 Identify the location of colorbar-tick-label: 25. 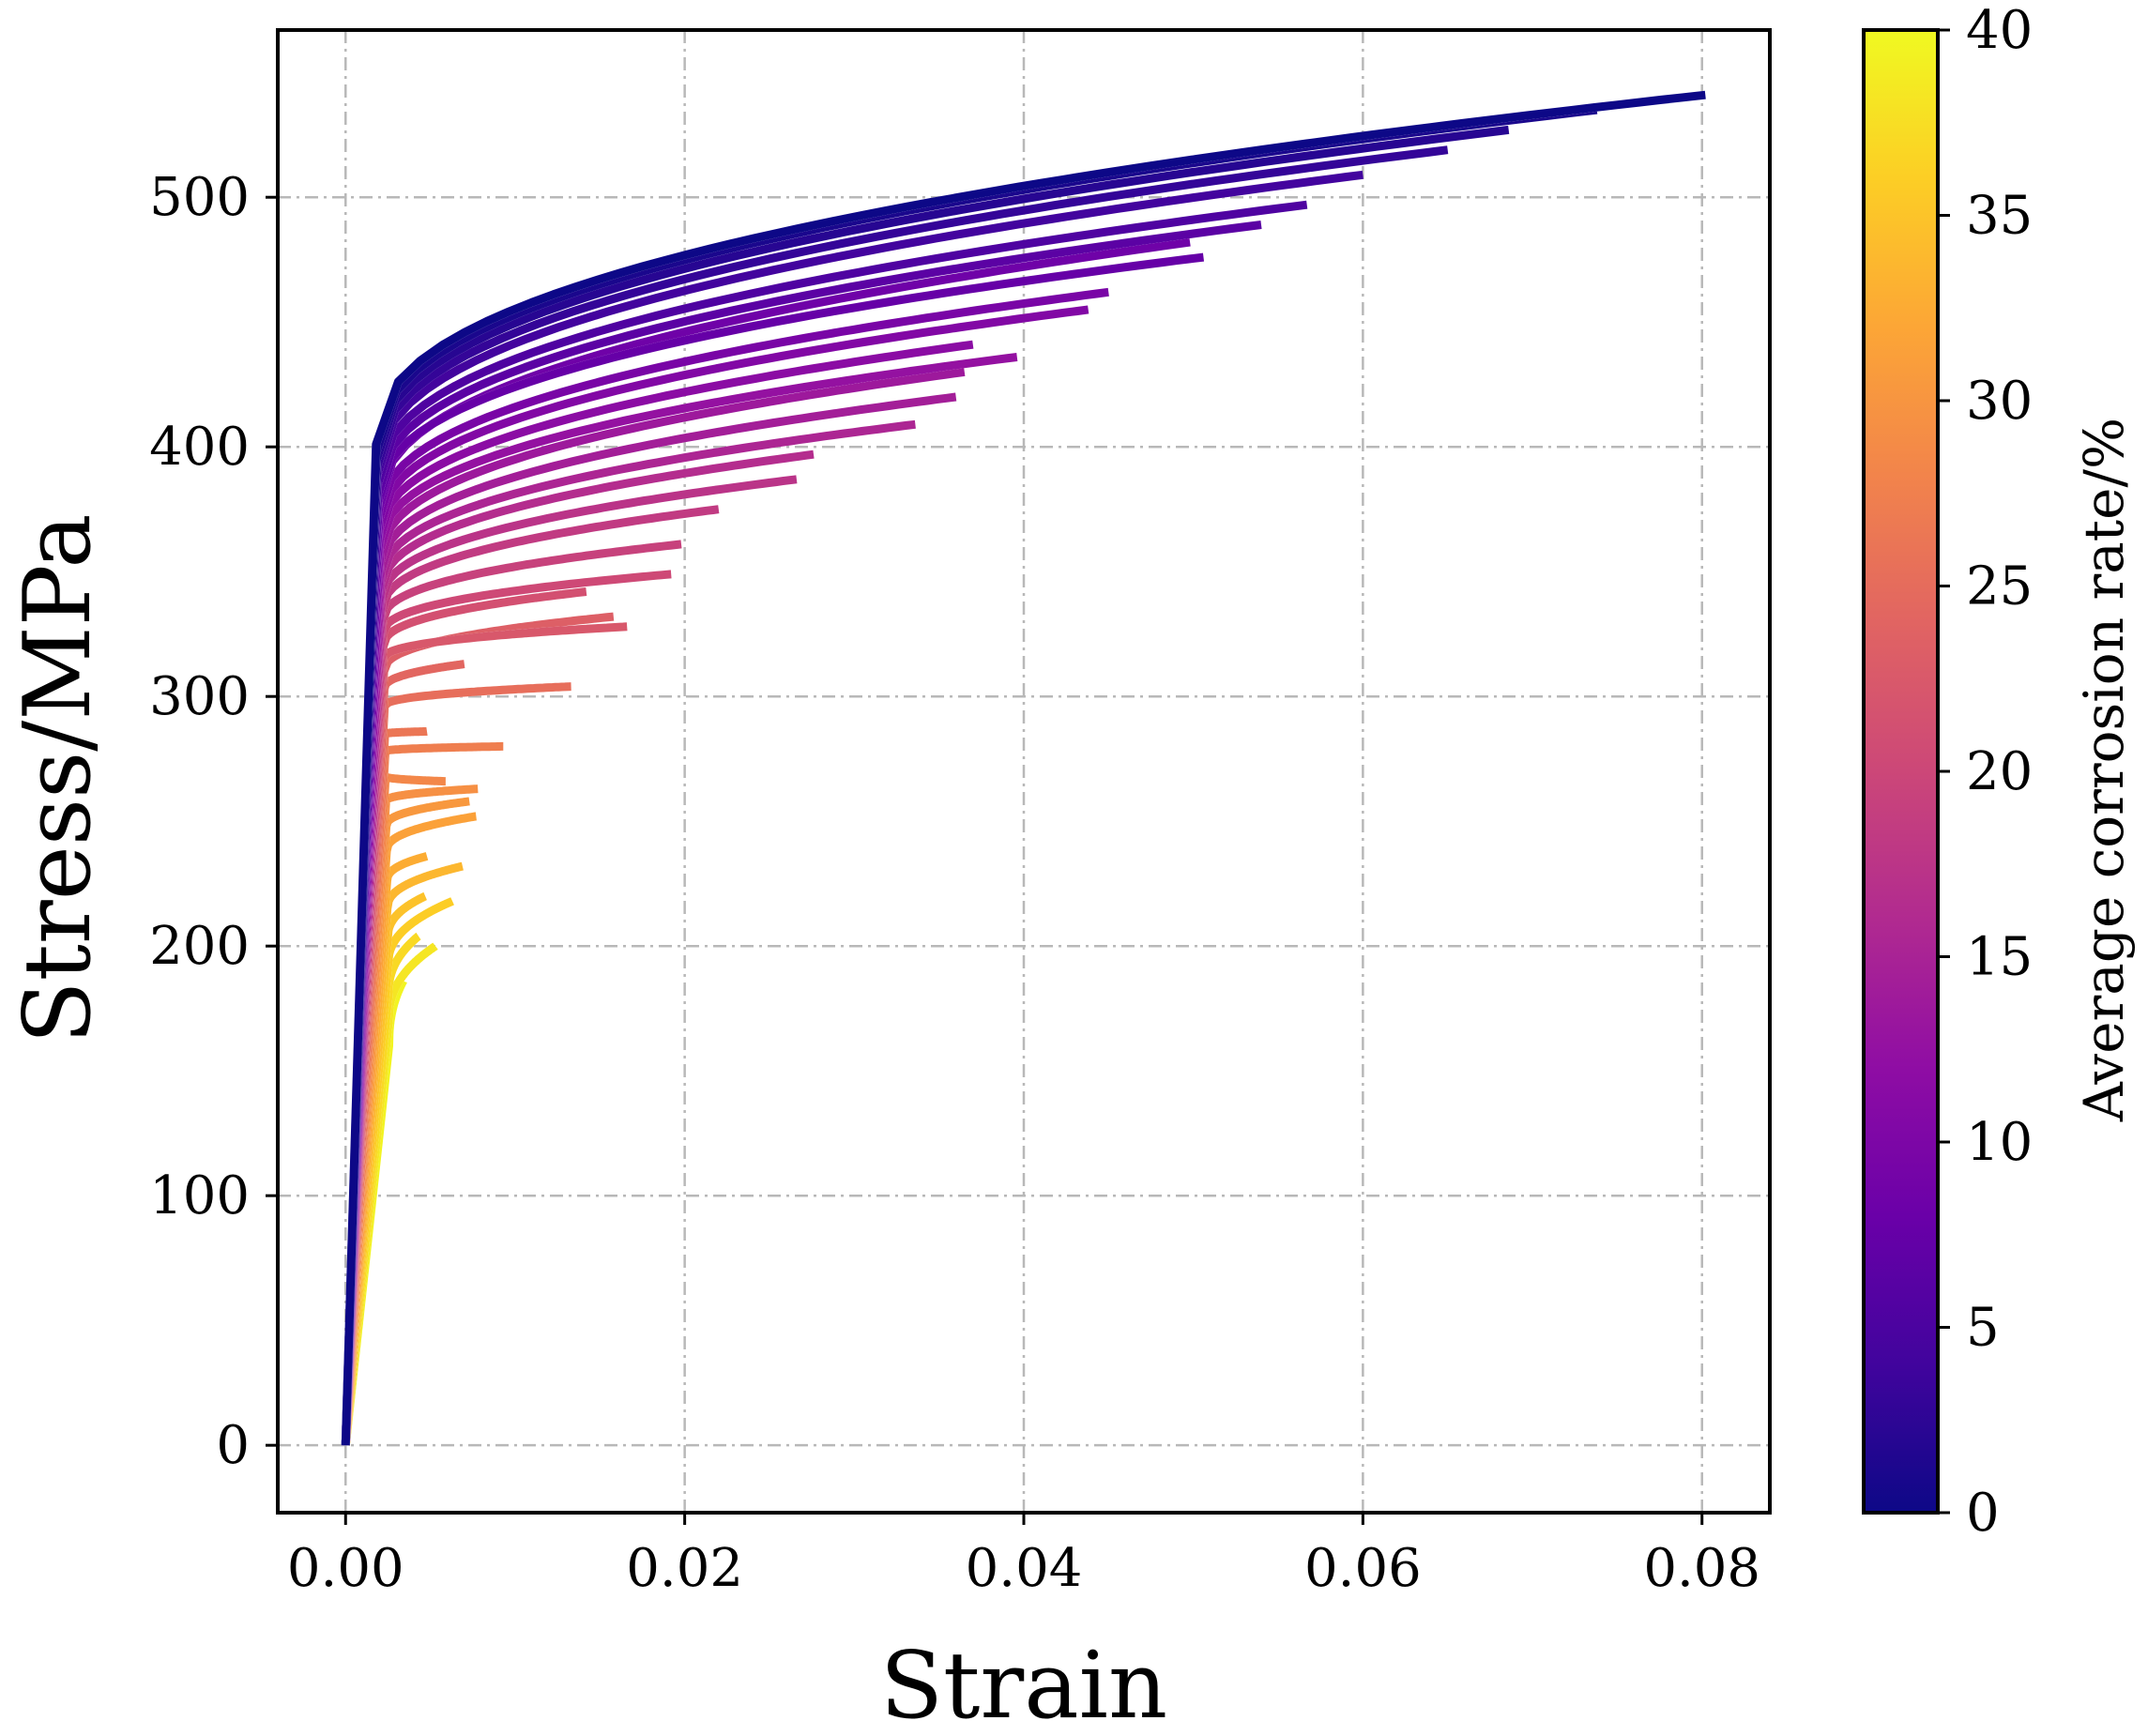
(1999, 586).